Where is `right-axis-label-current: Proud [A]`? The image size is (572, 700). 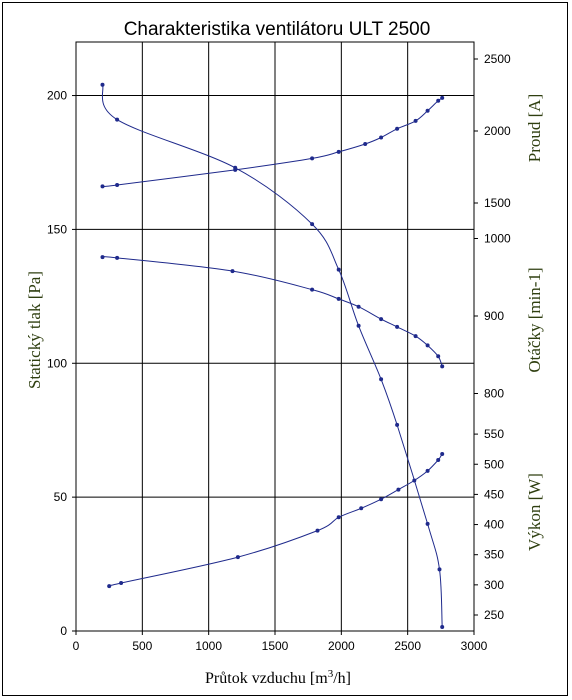 right-axis-label-current: Proud [A] is located at coordinates (534, 128).